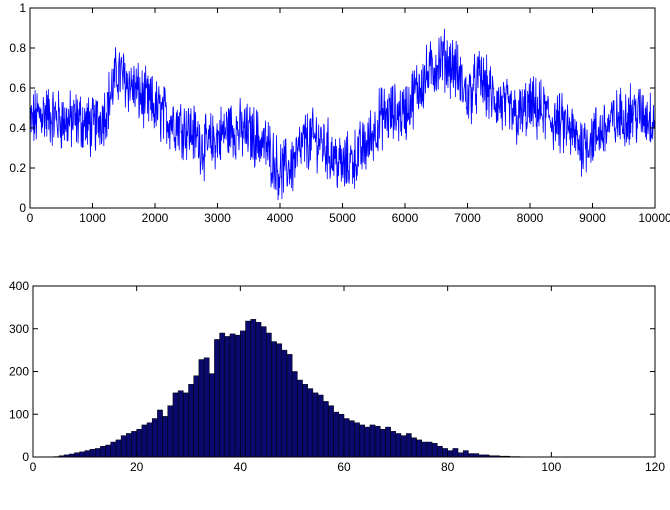 This screenshot has width=670, height=510. What do you see at coordinates (654, 218) in the screenshot?
I see `line-chart-x-tick-label: 10000` at bounding box center [654, 218].